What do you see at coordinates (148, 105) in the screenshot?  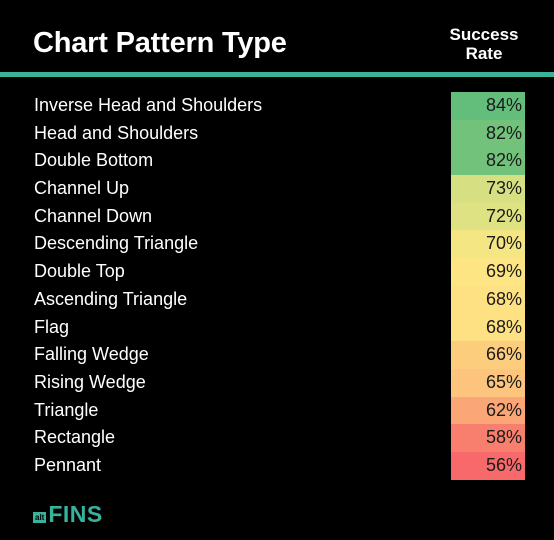 I see `pattern-name: Inverse Head and Shoulders` at bounding box center [148, 105].